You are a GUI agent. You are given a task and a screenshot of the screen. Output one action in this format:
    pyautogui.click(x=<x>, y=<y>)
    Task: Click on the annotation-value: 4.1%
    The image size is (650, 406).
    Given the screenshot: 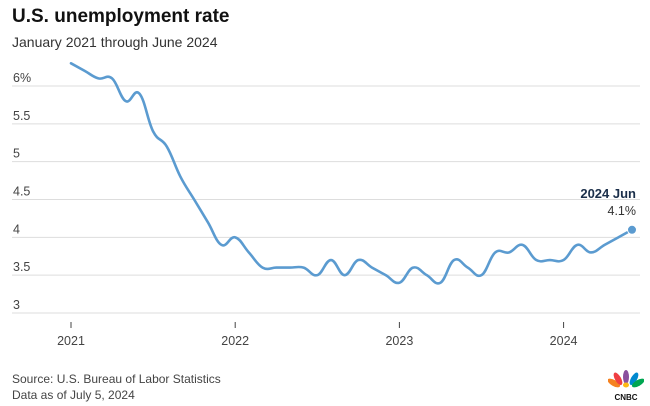 What is the action you would take?
    pyautogui.click(x=622, y=211)
    